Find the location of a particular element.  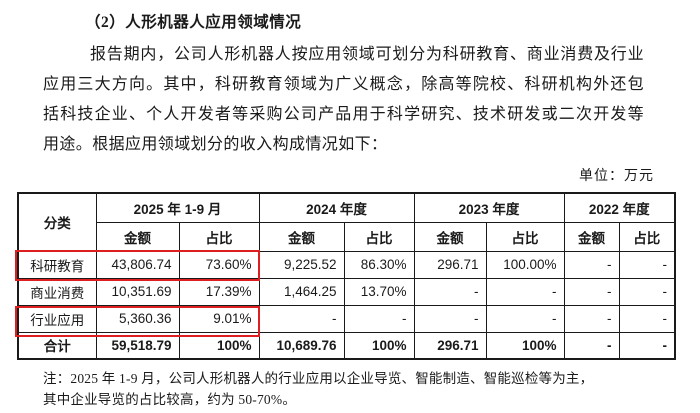

amount-cell: 10,351.69 is located at coordinates (137, 291).